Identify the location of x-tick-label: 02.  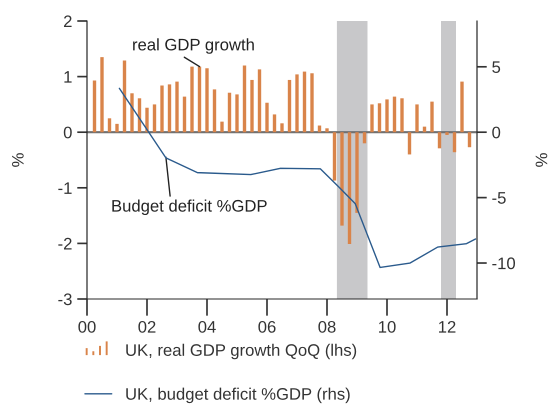
(147, 326).